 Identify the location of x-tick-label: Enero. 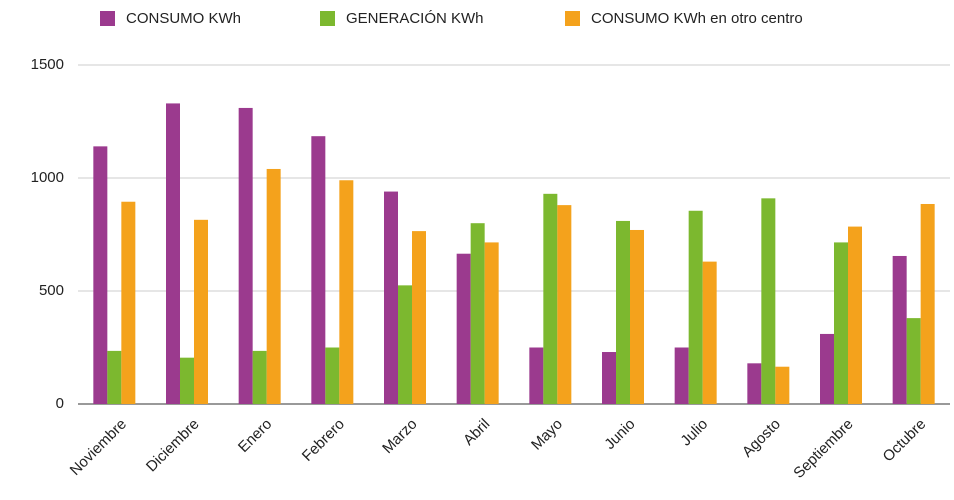
(255, 436).